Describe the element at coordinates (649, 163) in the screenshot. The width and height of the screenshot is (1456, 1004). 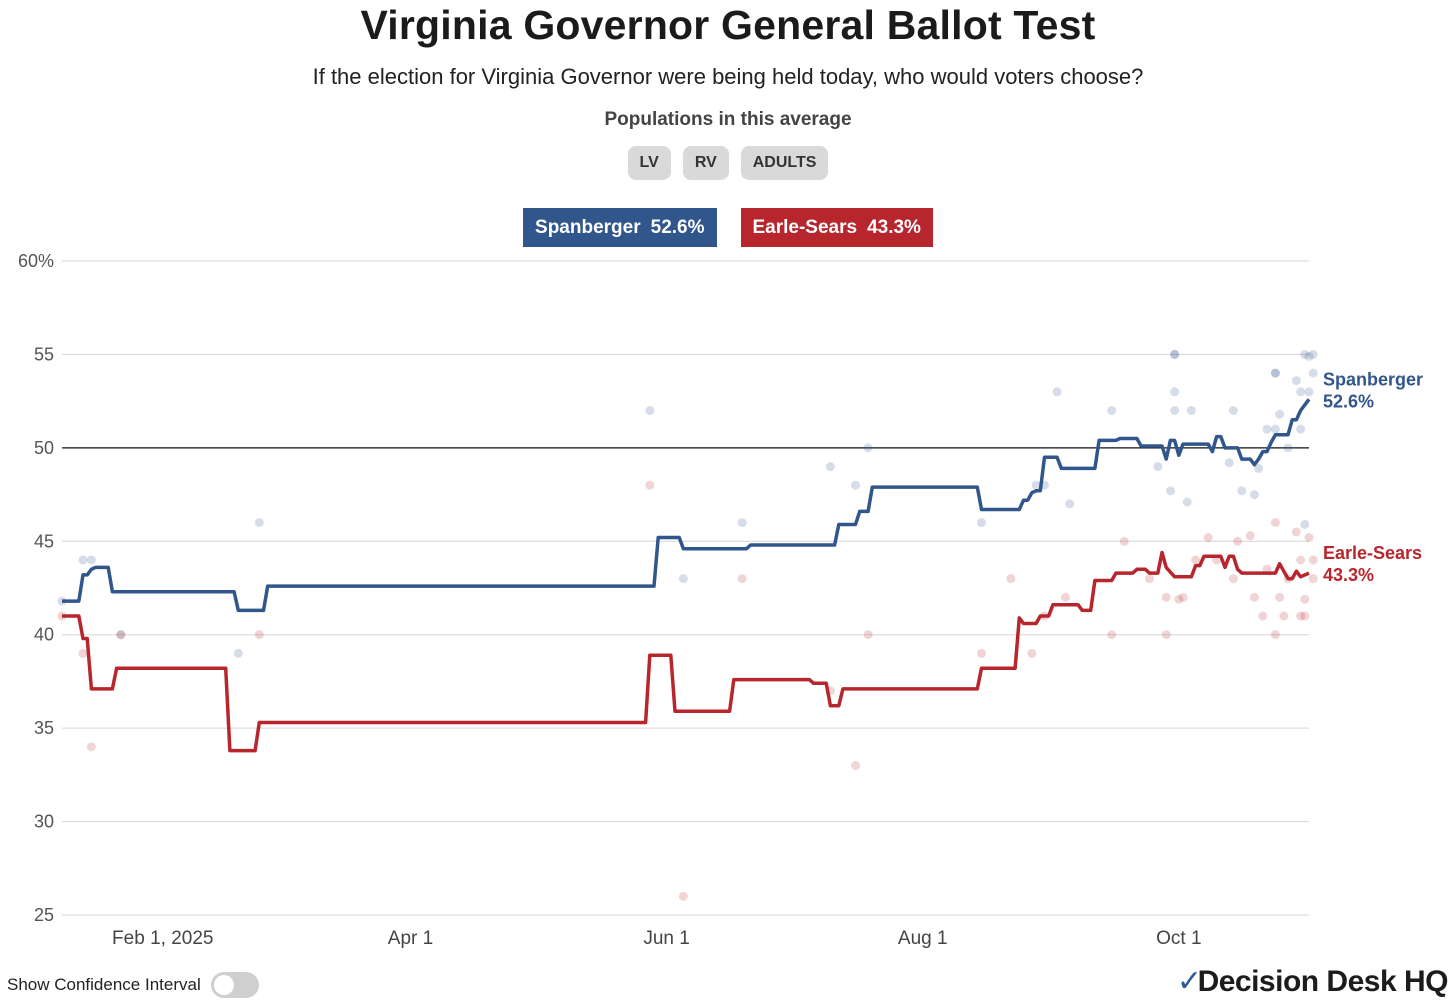
I see `population-lv-button: LV` at that location.